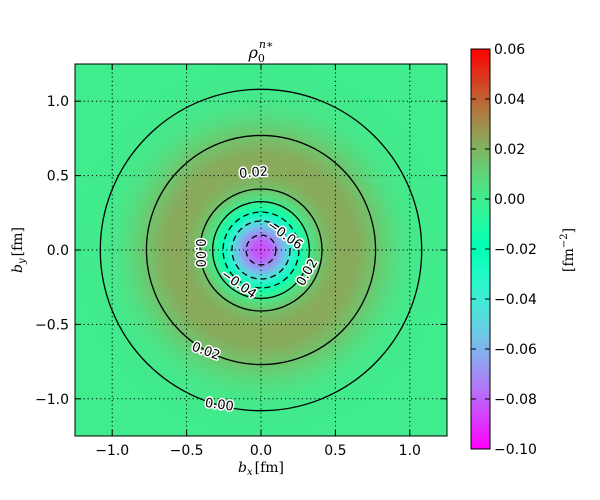  I want to click on colorbar-label: [fm−2], so click(568, 250).